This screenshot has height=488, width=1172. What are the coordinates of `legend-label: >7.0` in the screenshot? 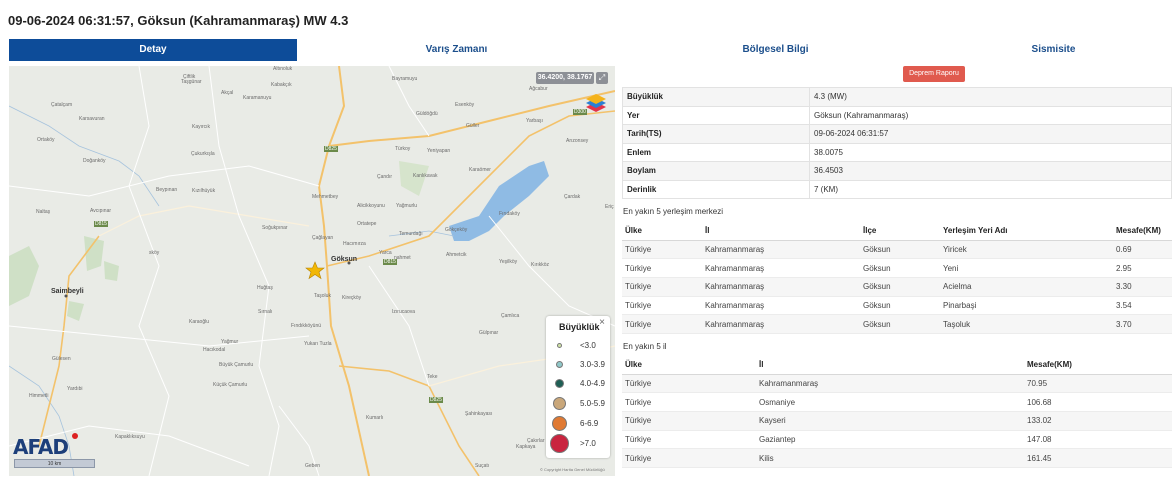 It's located at (588, 443).